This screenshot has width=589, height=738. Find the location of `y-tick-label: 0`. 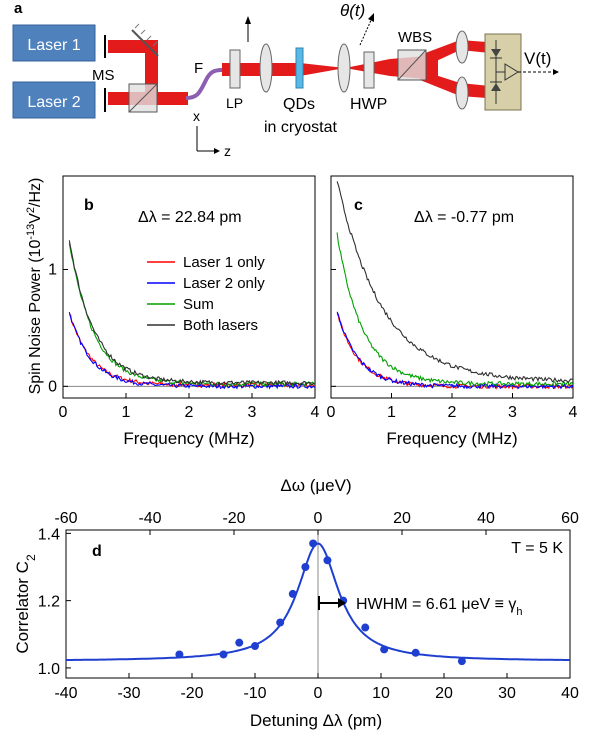

y-tick-label: 0 is located at coordinates (52, 386).